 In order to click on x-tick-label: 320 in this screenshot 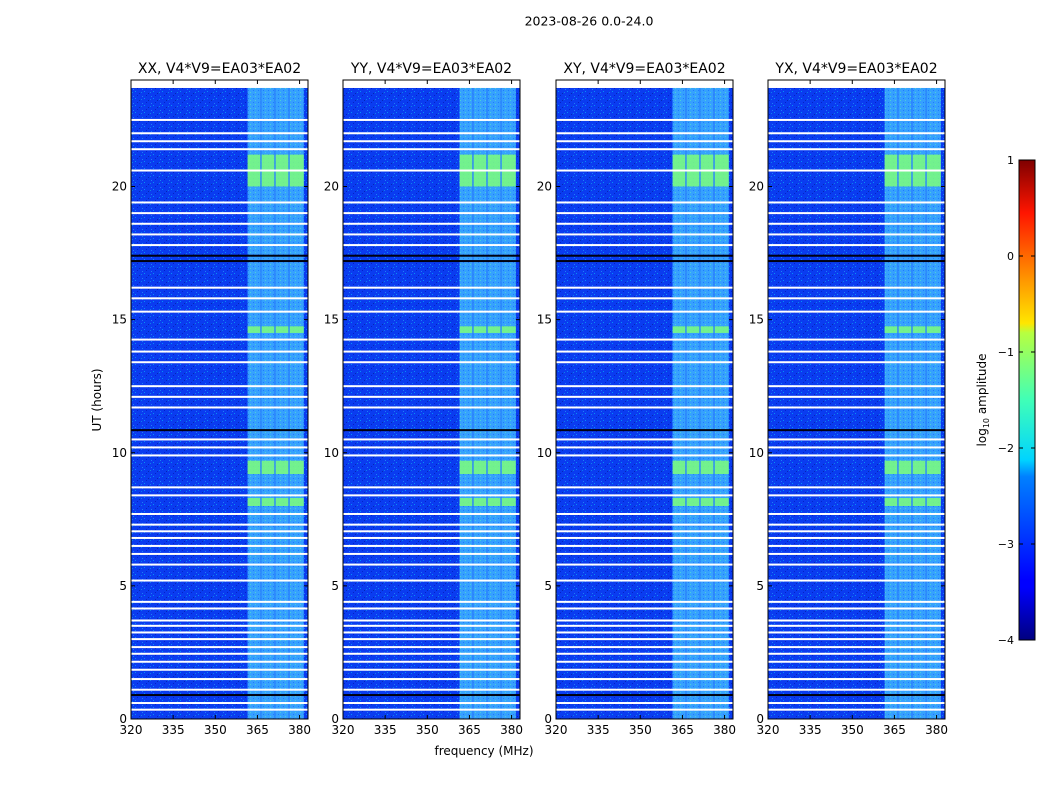, I will do `click(556, 730)`.